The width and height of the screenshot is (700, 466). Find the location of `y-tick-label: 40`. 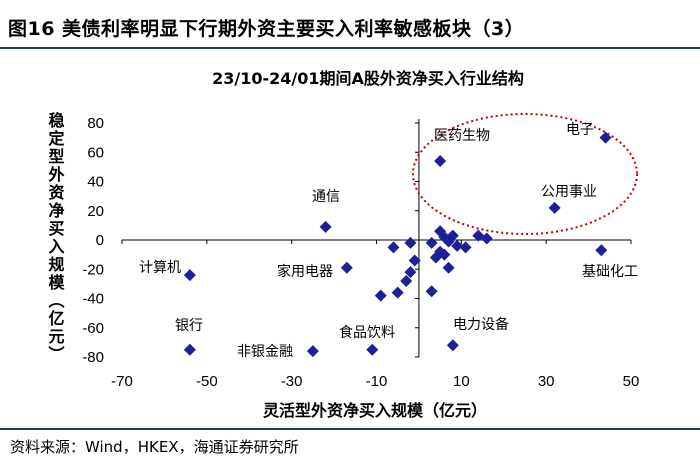

y-tick-label: 40 is located at coordinates (95, 182).